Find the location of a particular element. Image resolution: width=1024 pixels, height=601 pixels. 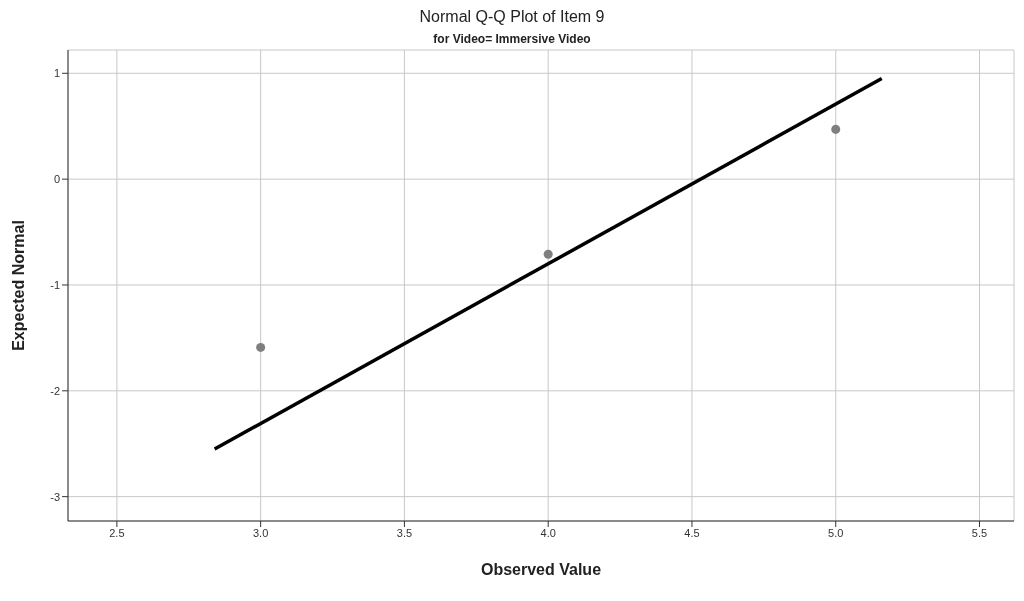

x-tick-label: 2.5 is located at coordinates (117, 532).